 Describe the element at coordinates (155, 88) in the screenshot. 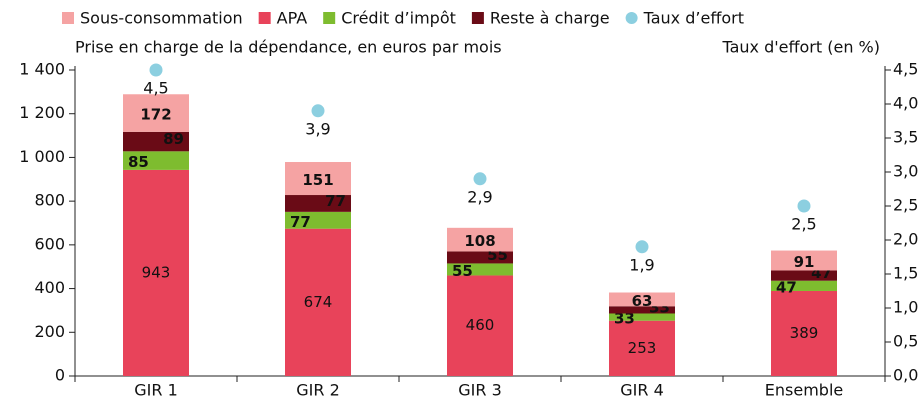

I see `data-label: 4,5` at that location.